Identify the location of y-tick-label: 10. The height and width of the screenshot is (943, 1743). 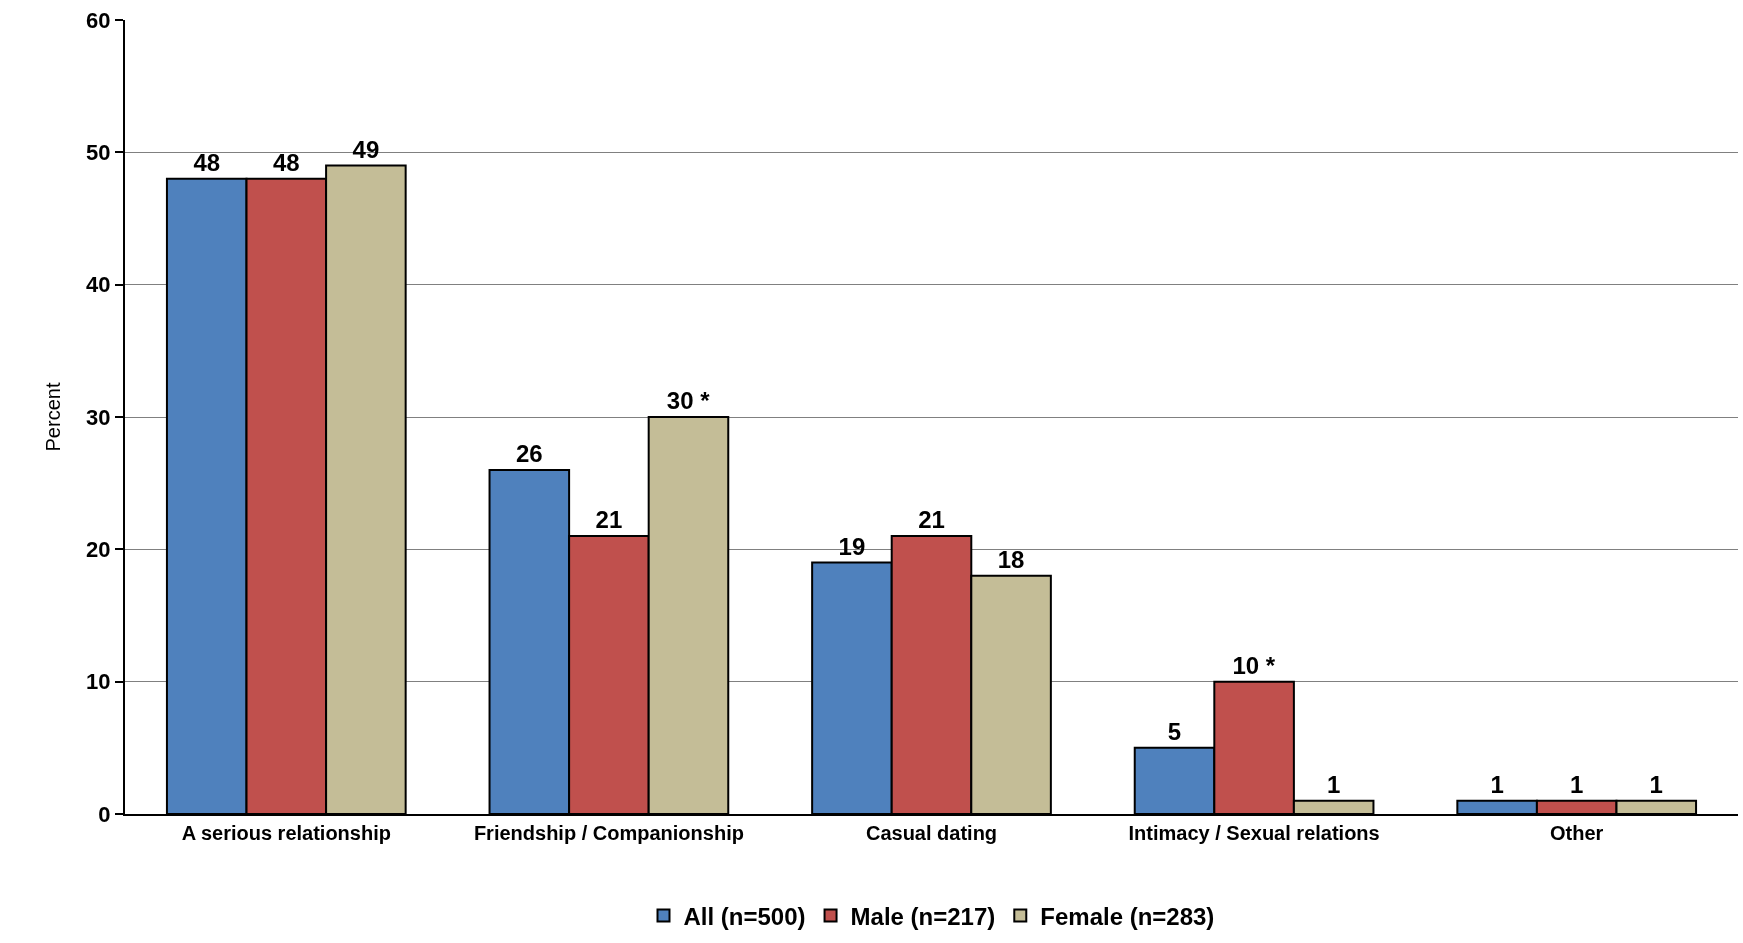
(98, 682).